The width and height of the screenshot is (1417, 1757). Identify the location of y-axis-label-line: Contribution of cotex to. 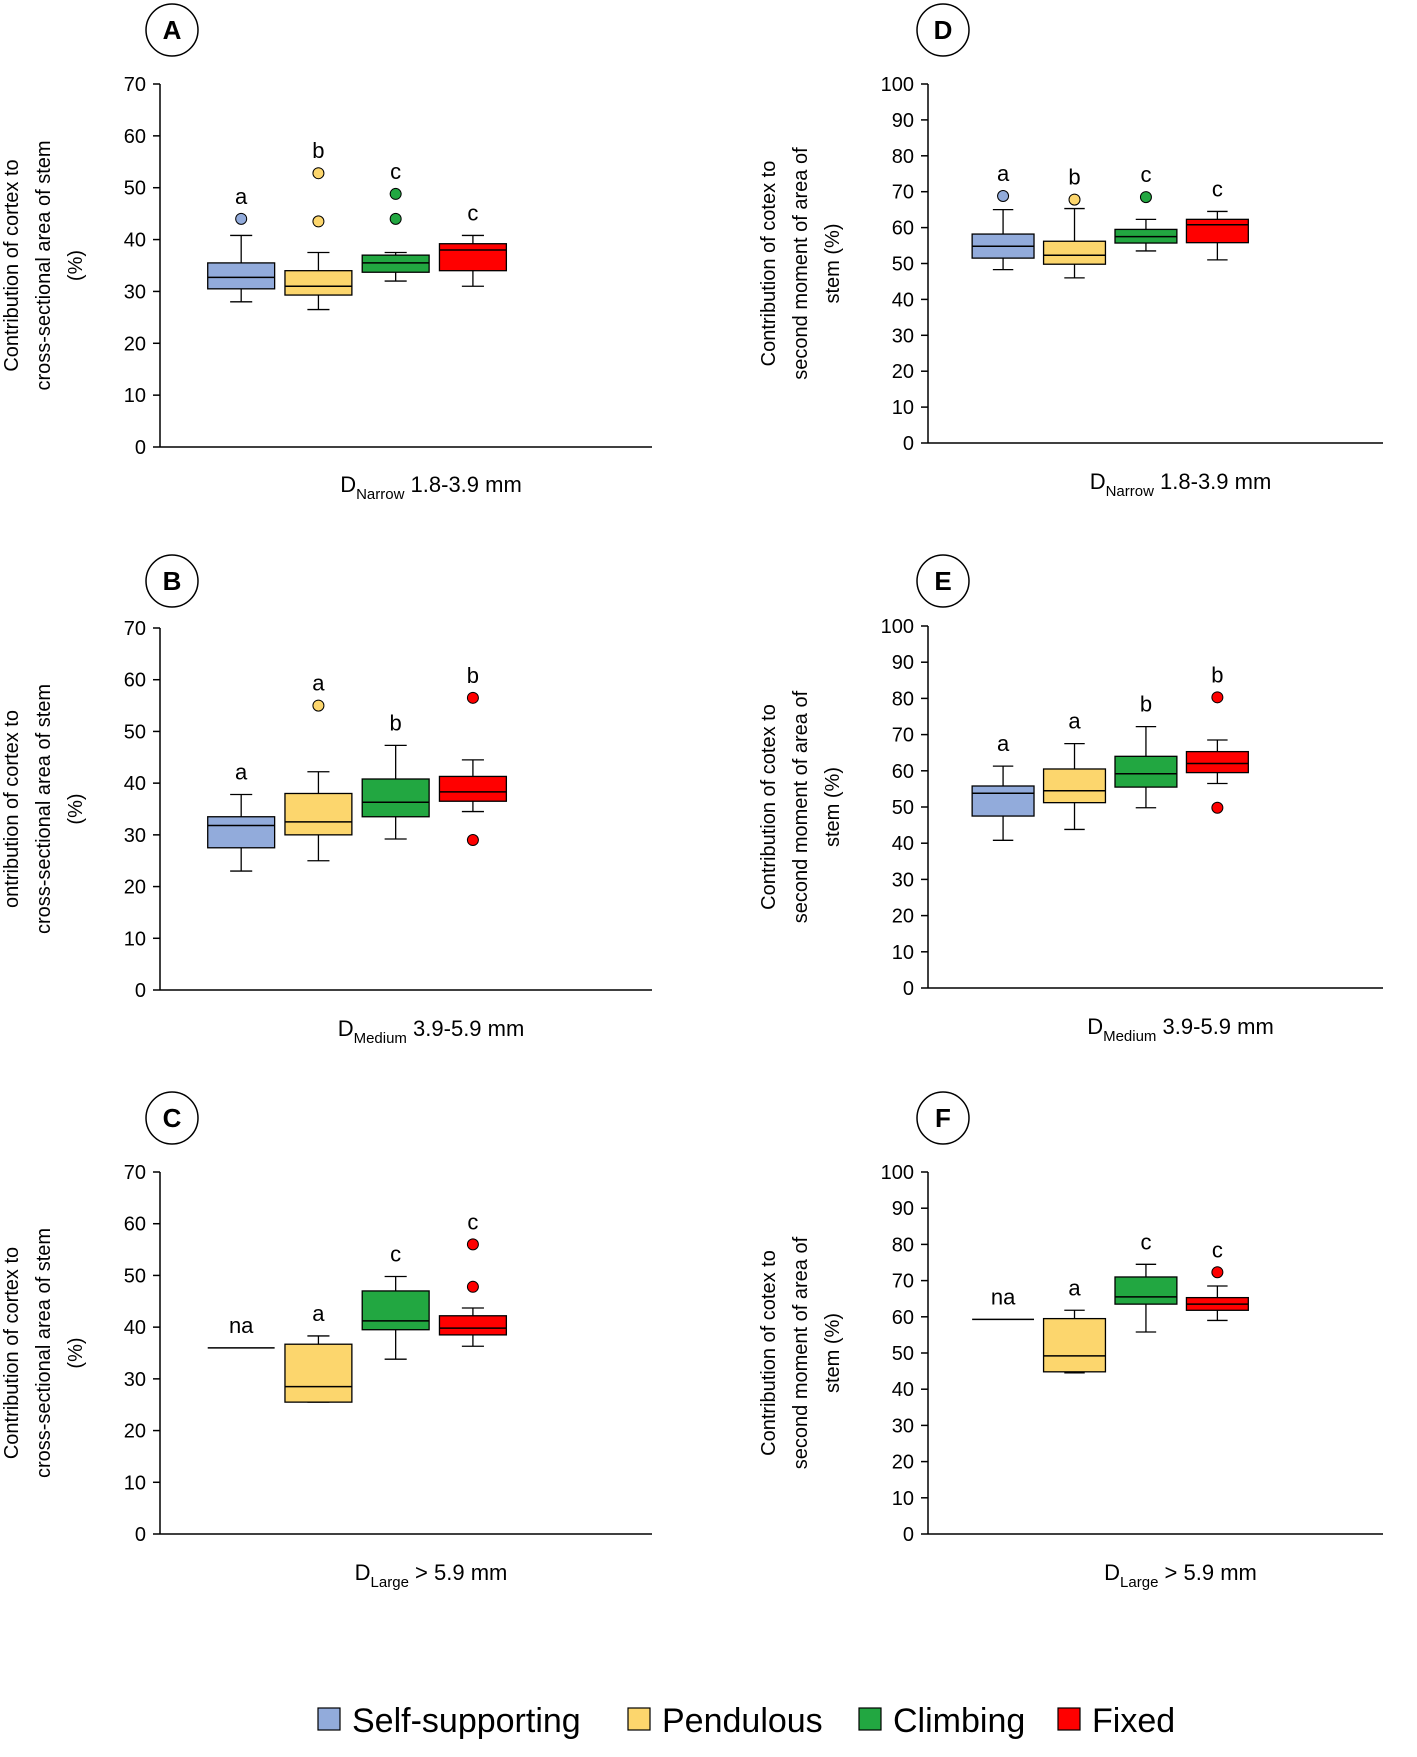
(769, 1353).